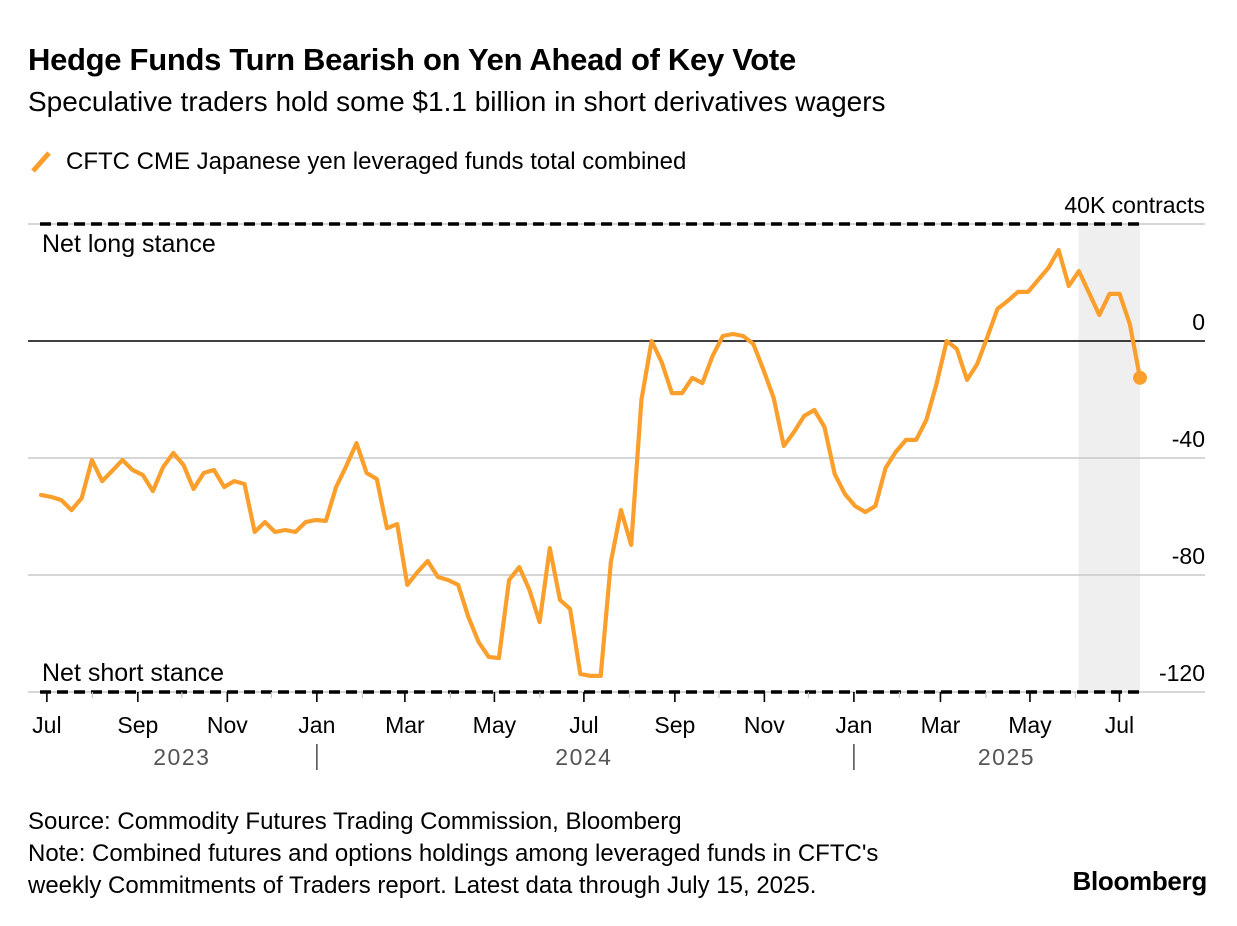 The width and height of the screenshot is (1237, 926). I want to click on year-label: 2025, so click(1006, 757).